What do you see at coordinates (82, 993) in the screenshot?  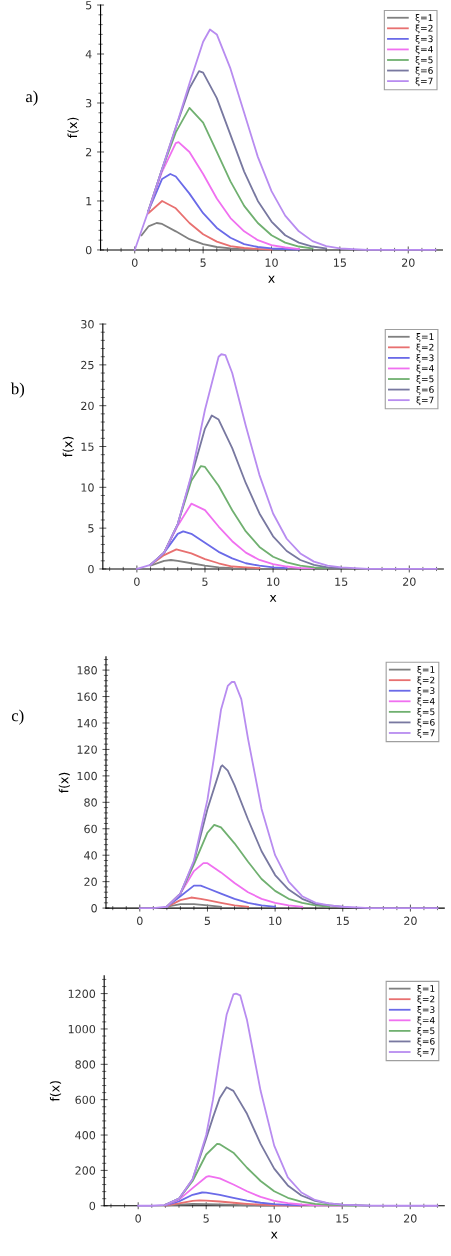 I see `y-tick-label: 1200` at bounding box center [82, 993].